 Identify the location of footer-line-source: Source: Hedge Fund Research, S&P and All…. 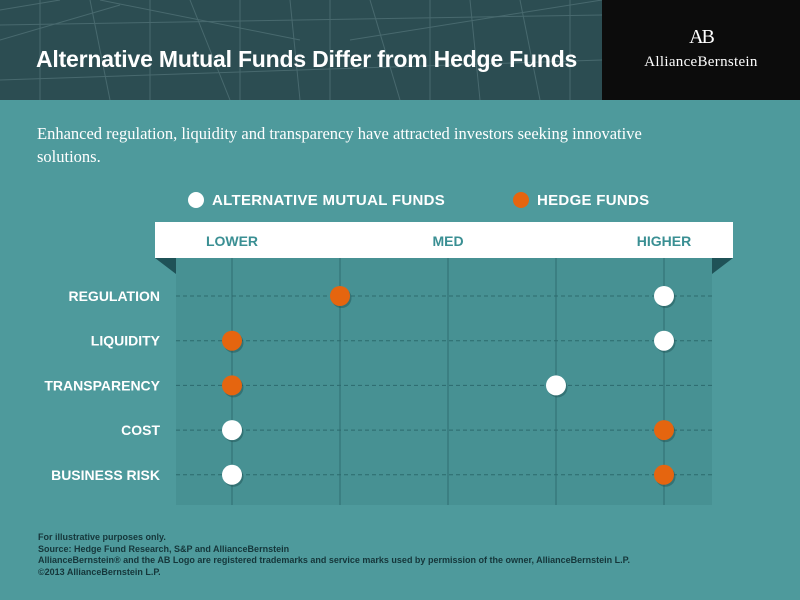
(164, 548).